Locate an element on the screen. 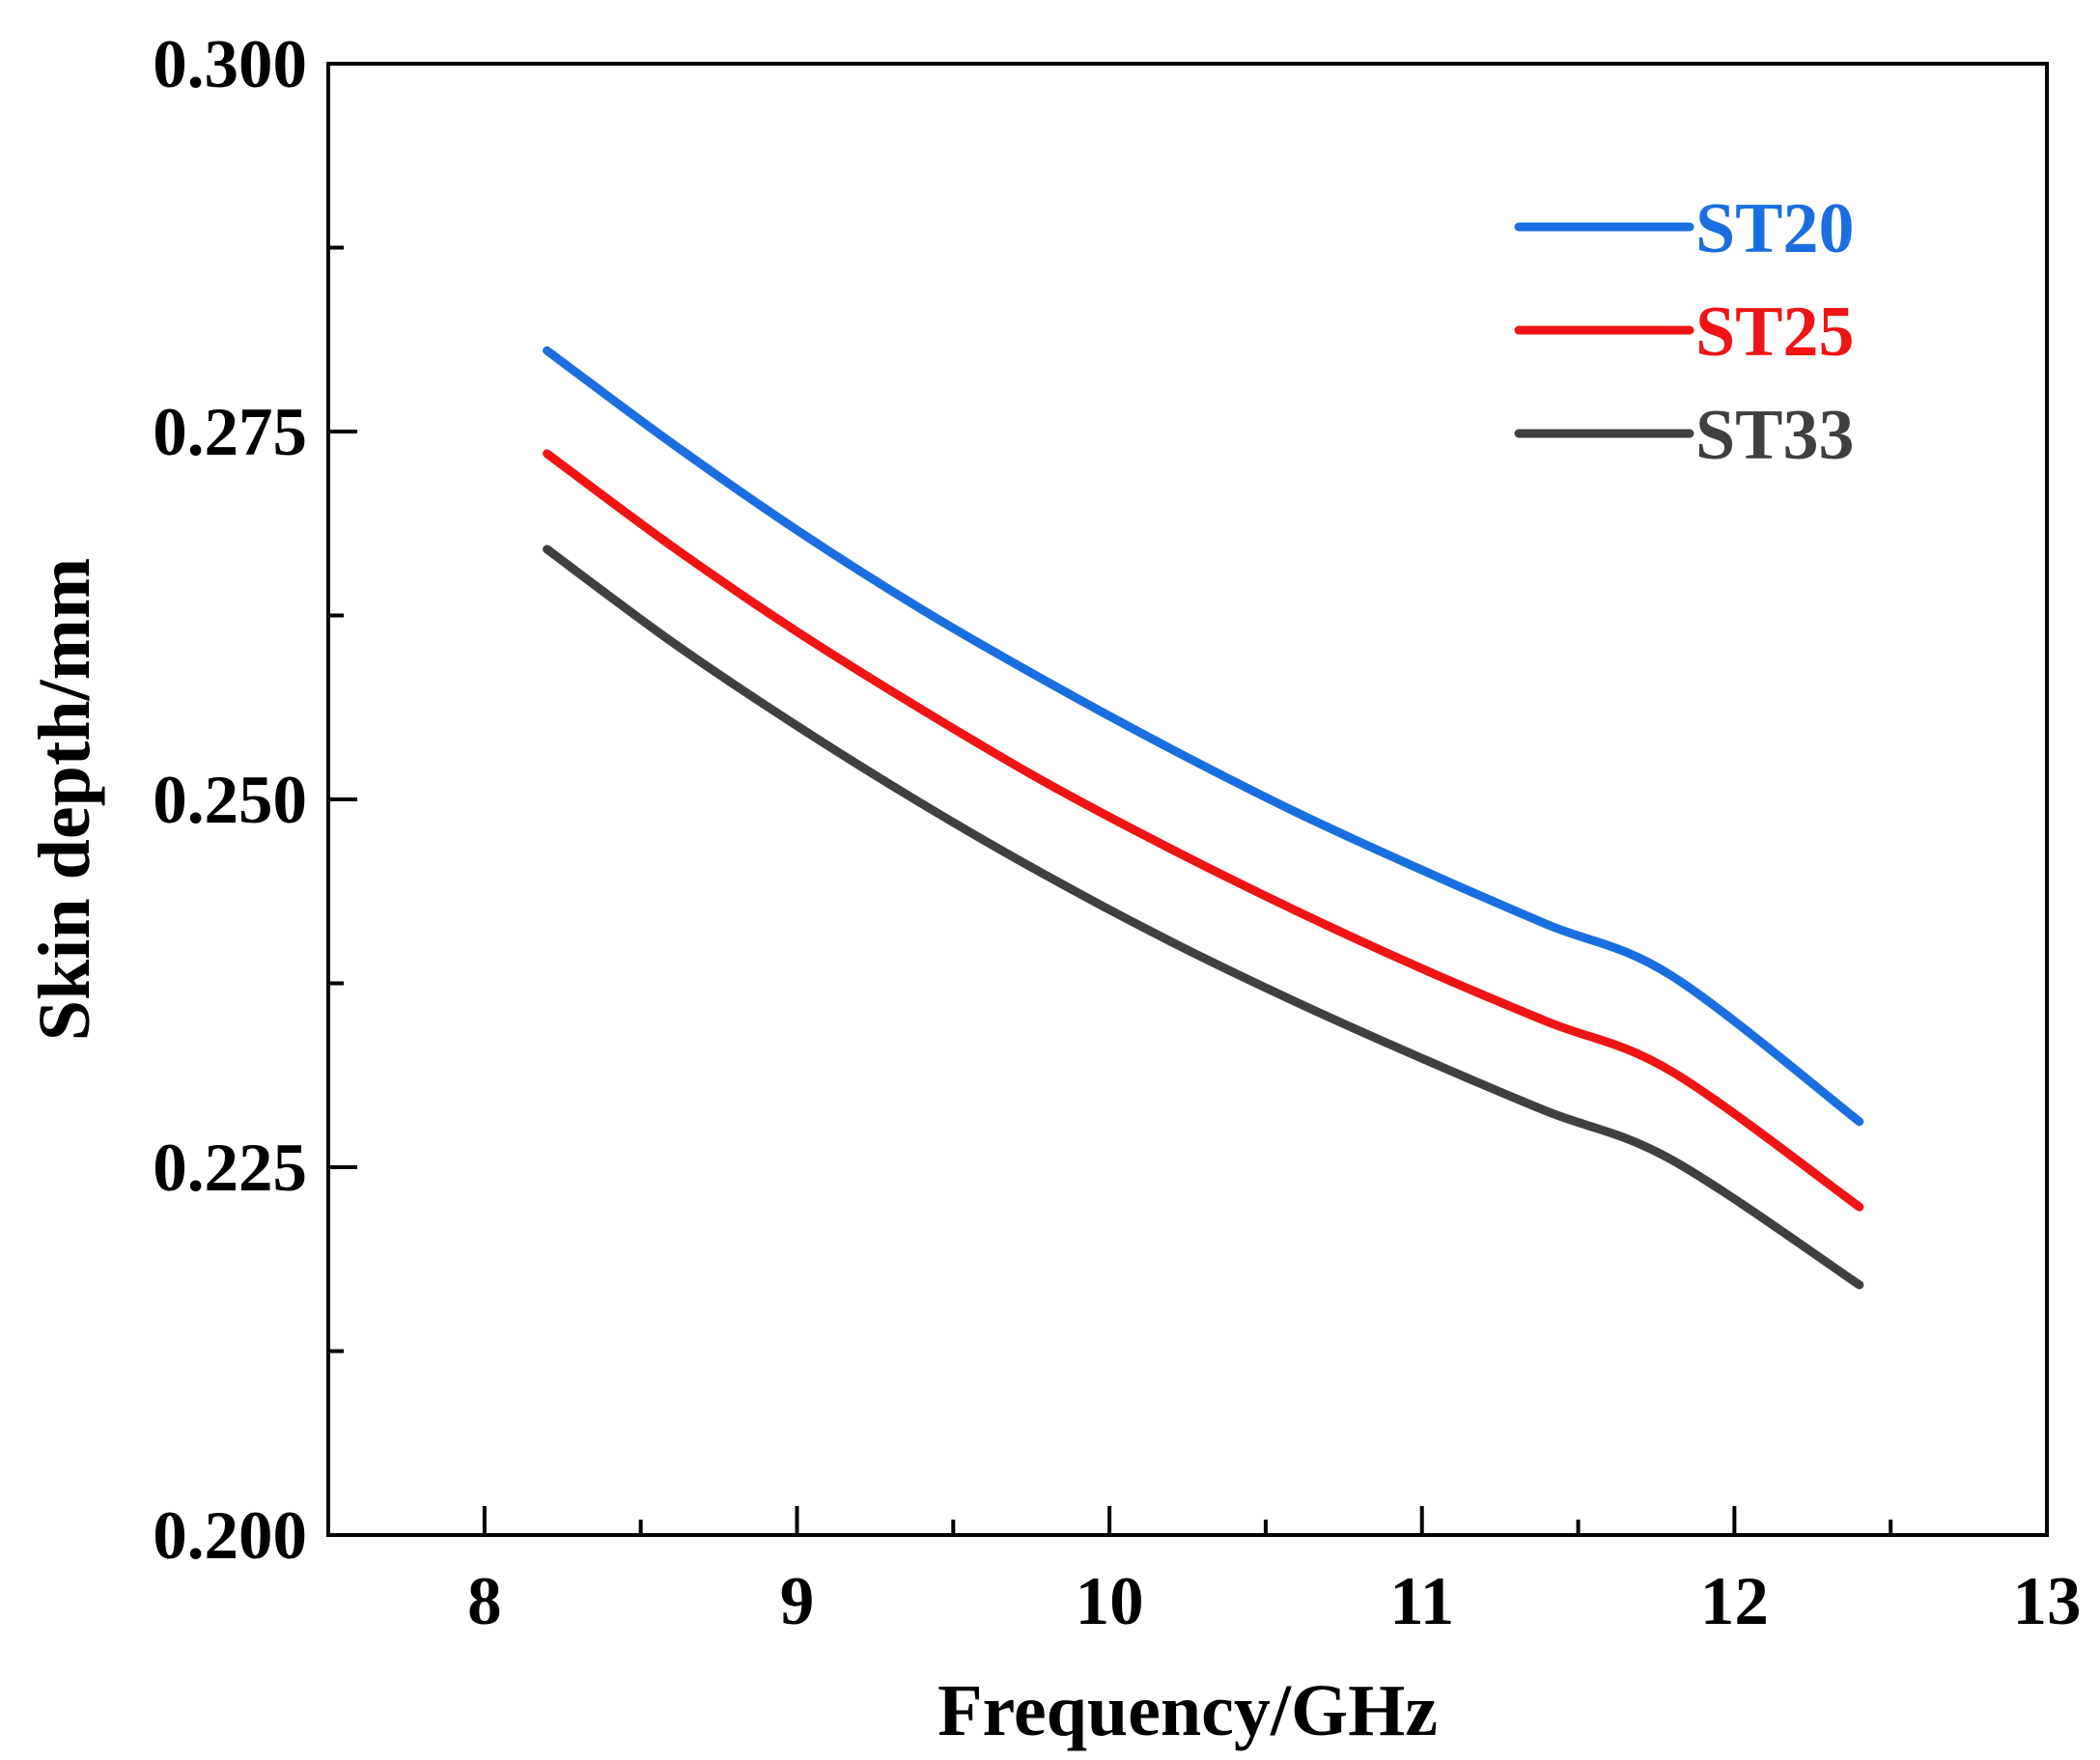  y-tick-label: 0.300 is located at coordinates (230, 64).